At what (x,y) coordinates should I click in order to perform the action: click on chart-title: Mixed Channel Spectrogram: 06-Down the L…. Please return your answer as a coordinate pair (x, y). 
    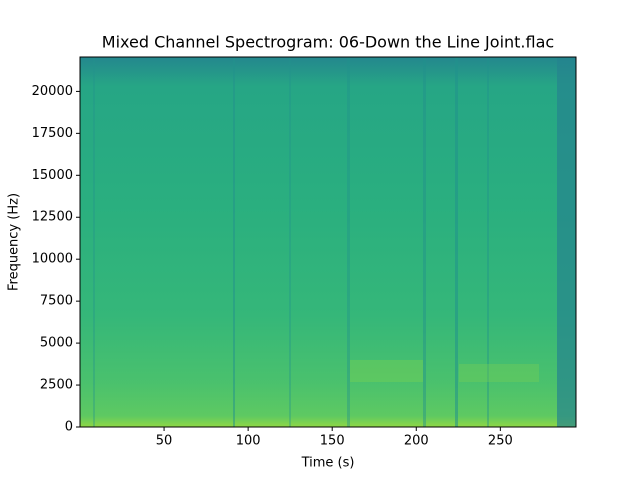
    Looking at the image, I should click on (328, 42).